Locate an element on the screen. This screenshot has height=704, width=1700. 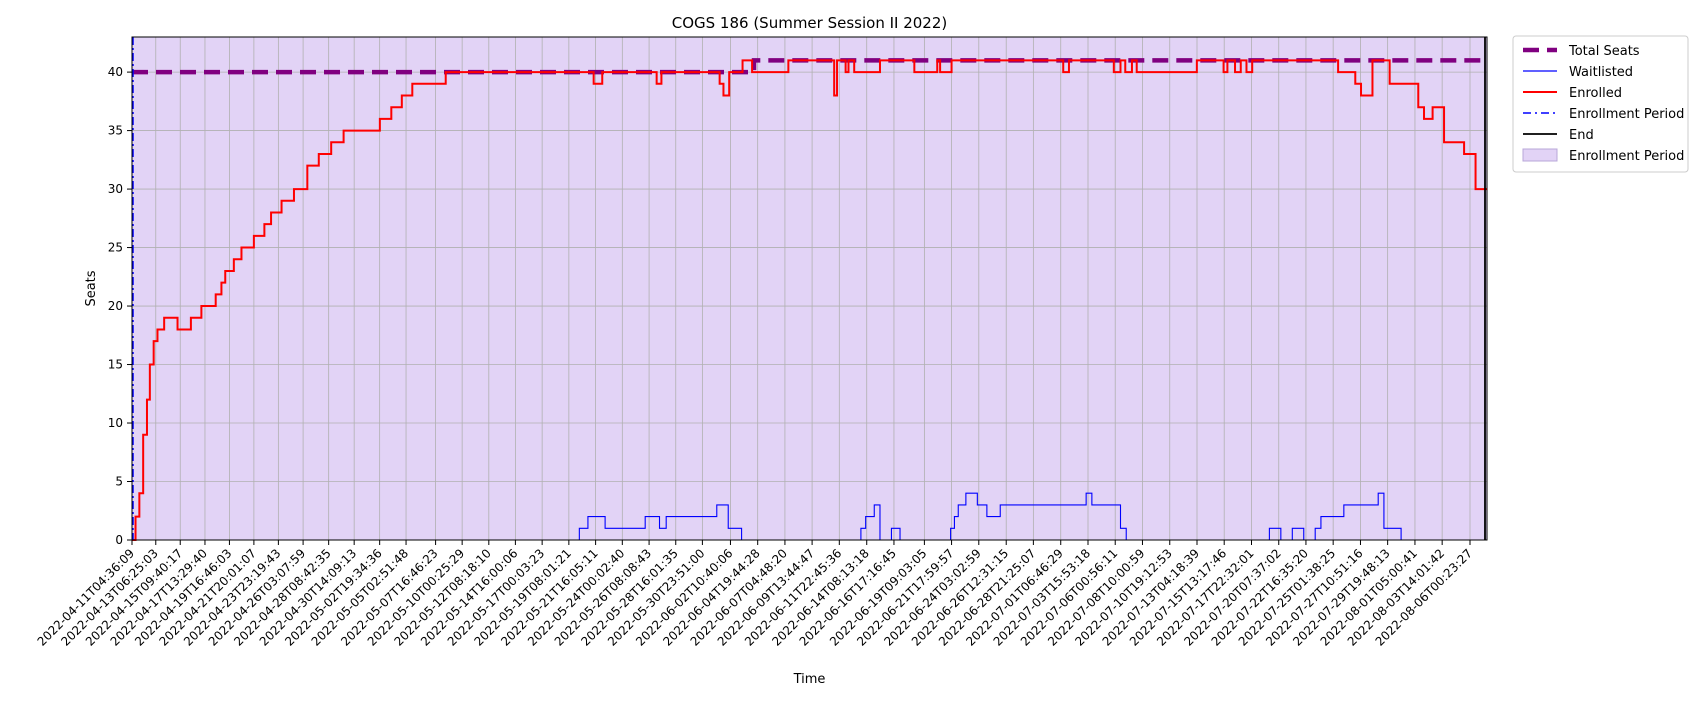
y-tick-label: 15 is located at coordinates (115, 365).